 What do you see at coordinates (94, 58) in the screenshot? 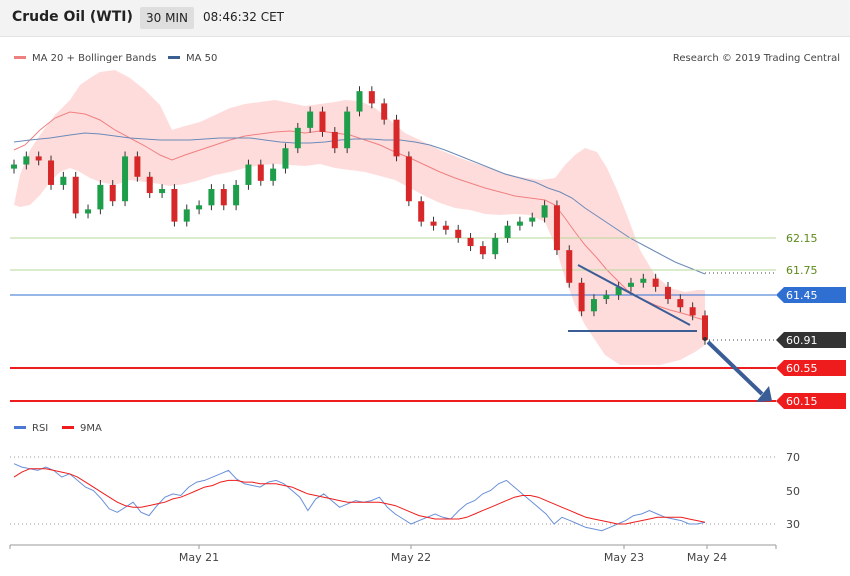
I see `ma20-legend-label: MA 20 + Bollinger Bands` at bounding box center [94, 58].